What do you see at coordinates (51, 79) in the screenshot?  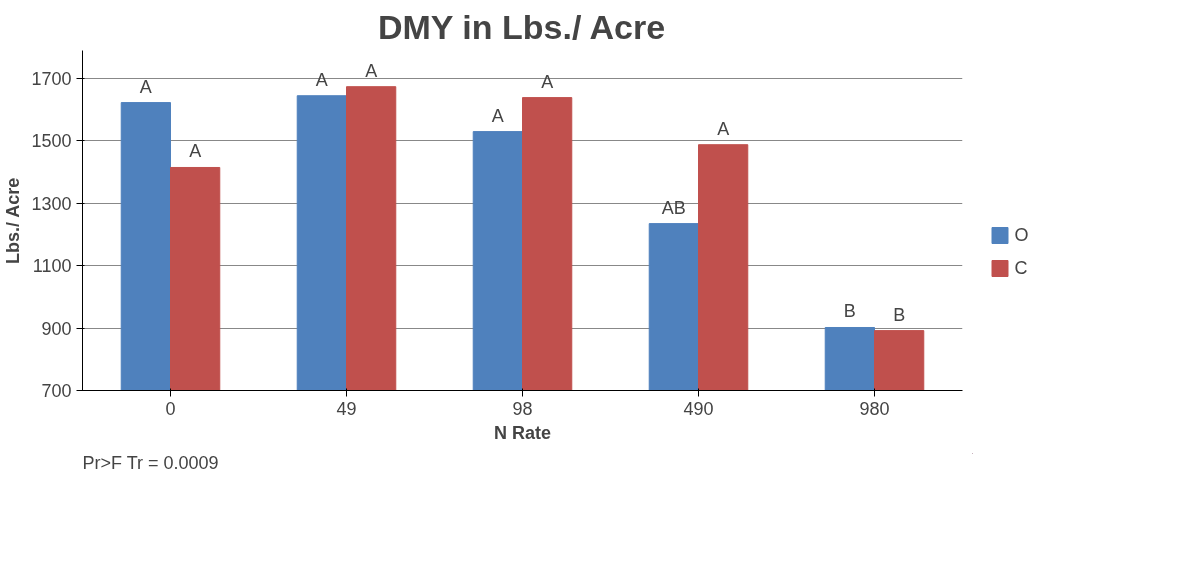 I see `y-tick-label: 1700` at bounding box center [51, 79].